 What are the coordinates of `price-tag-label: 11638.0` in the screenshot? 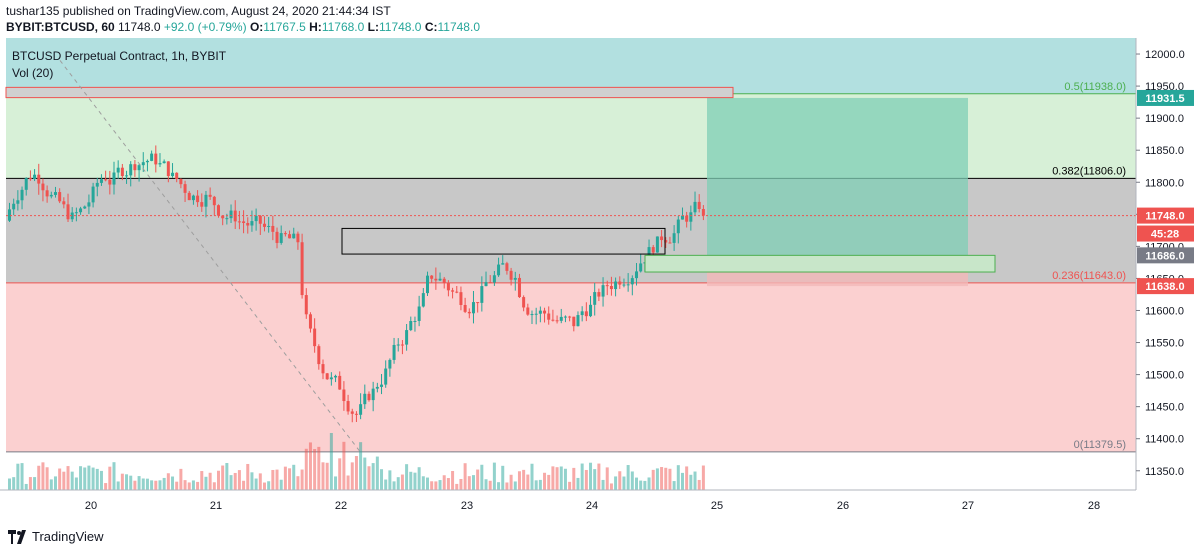 It's located at (1164, 287).